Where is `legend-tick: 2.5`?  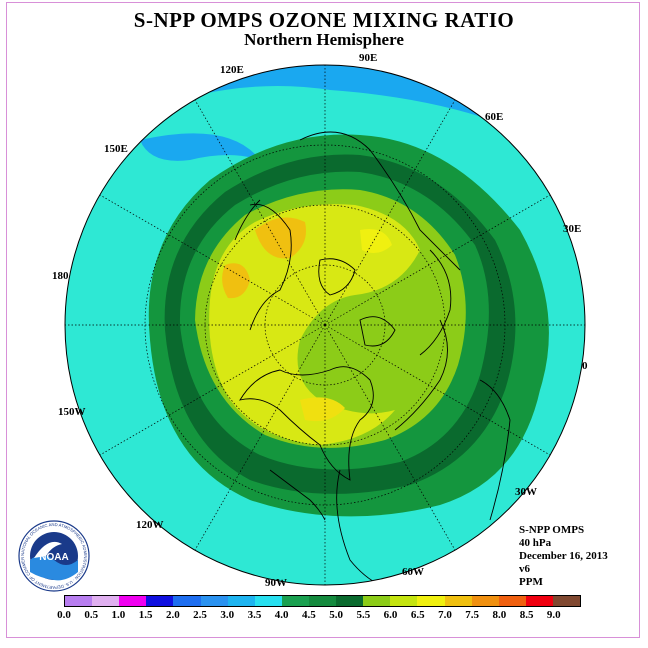
legend-tick: 2.5 is located at coordinates (200, 615).